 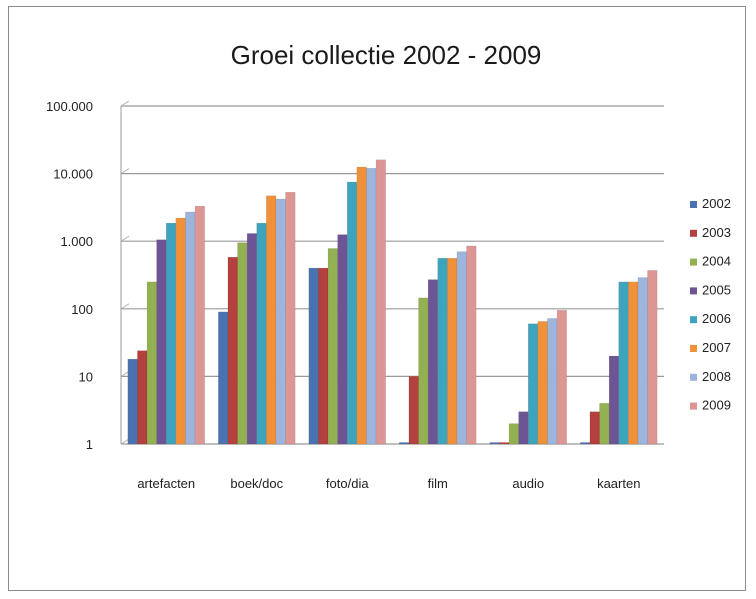 What do you see at coordinates (256, 483) in the screenshot?
I see `x-tick-label: boek/doc` at bounding box center [256, 483].